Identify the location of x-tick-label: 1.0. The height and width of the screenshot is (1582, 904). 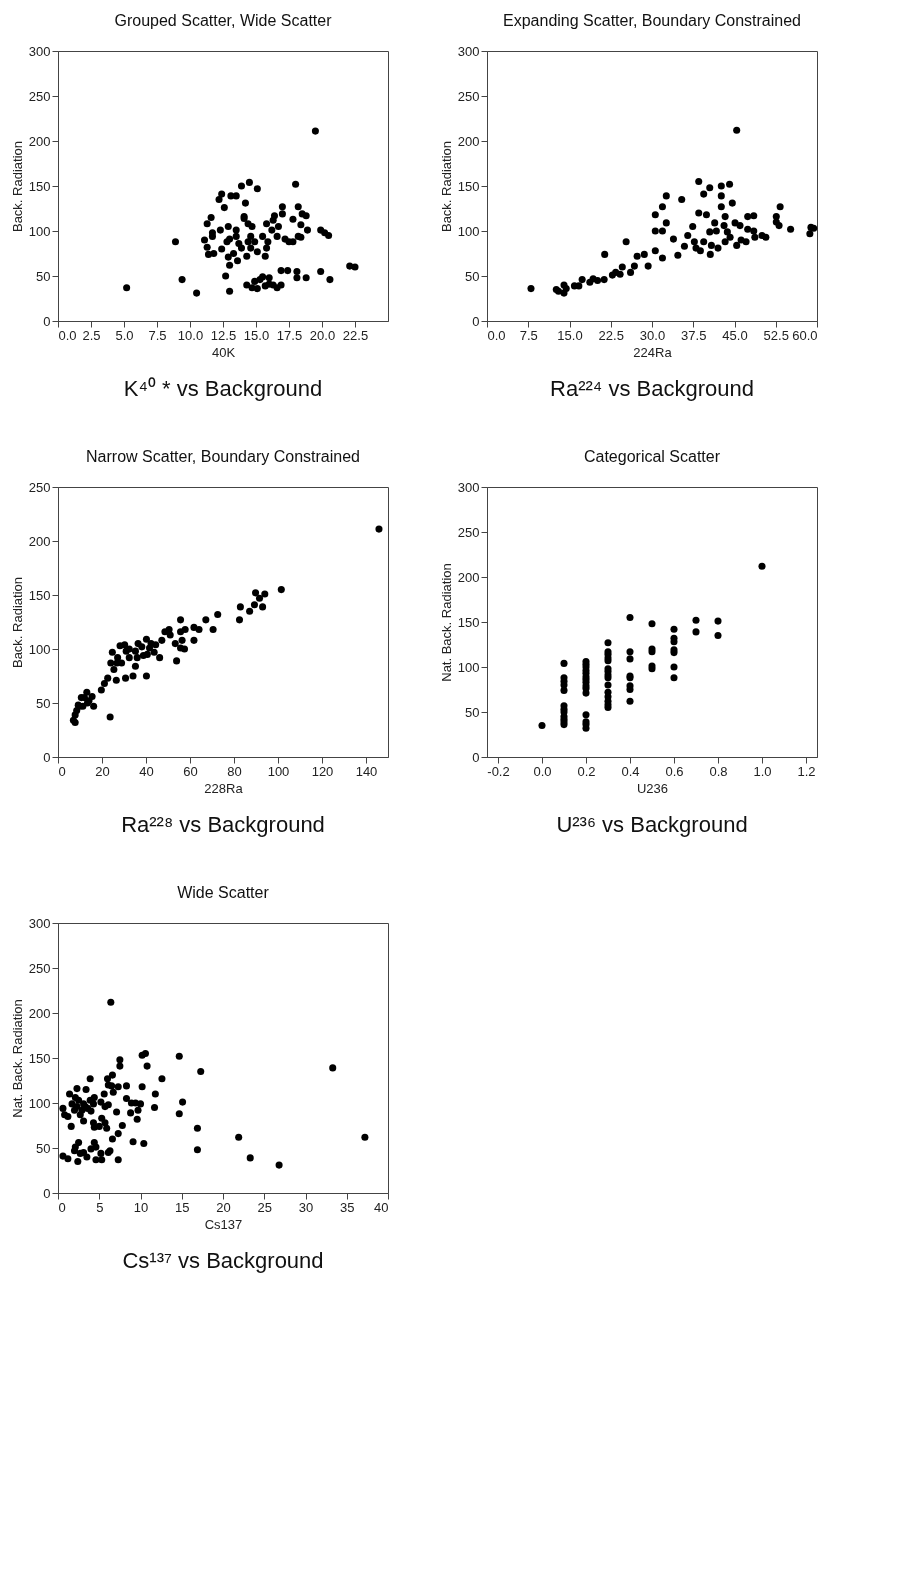
(762, 771).